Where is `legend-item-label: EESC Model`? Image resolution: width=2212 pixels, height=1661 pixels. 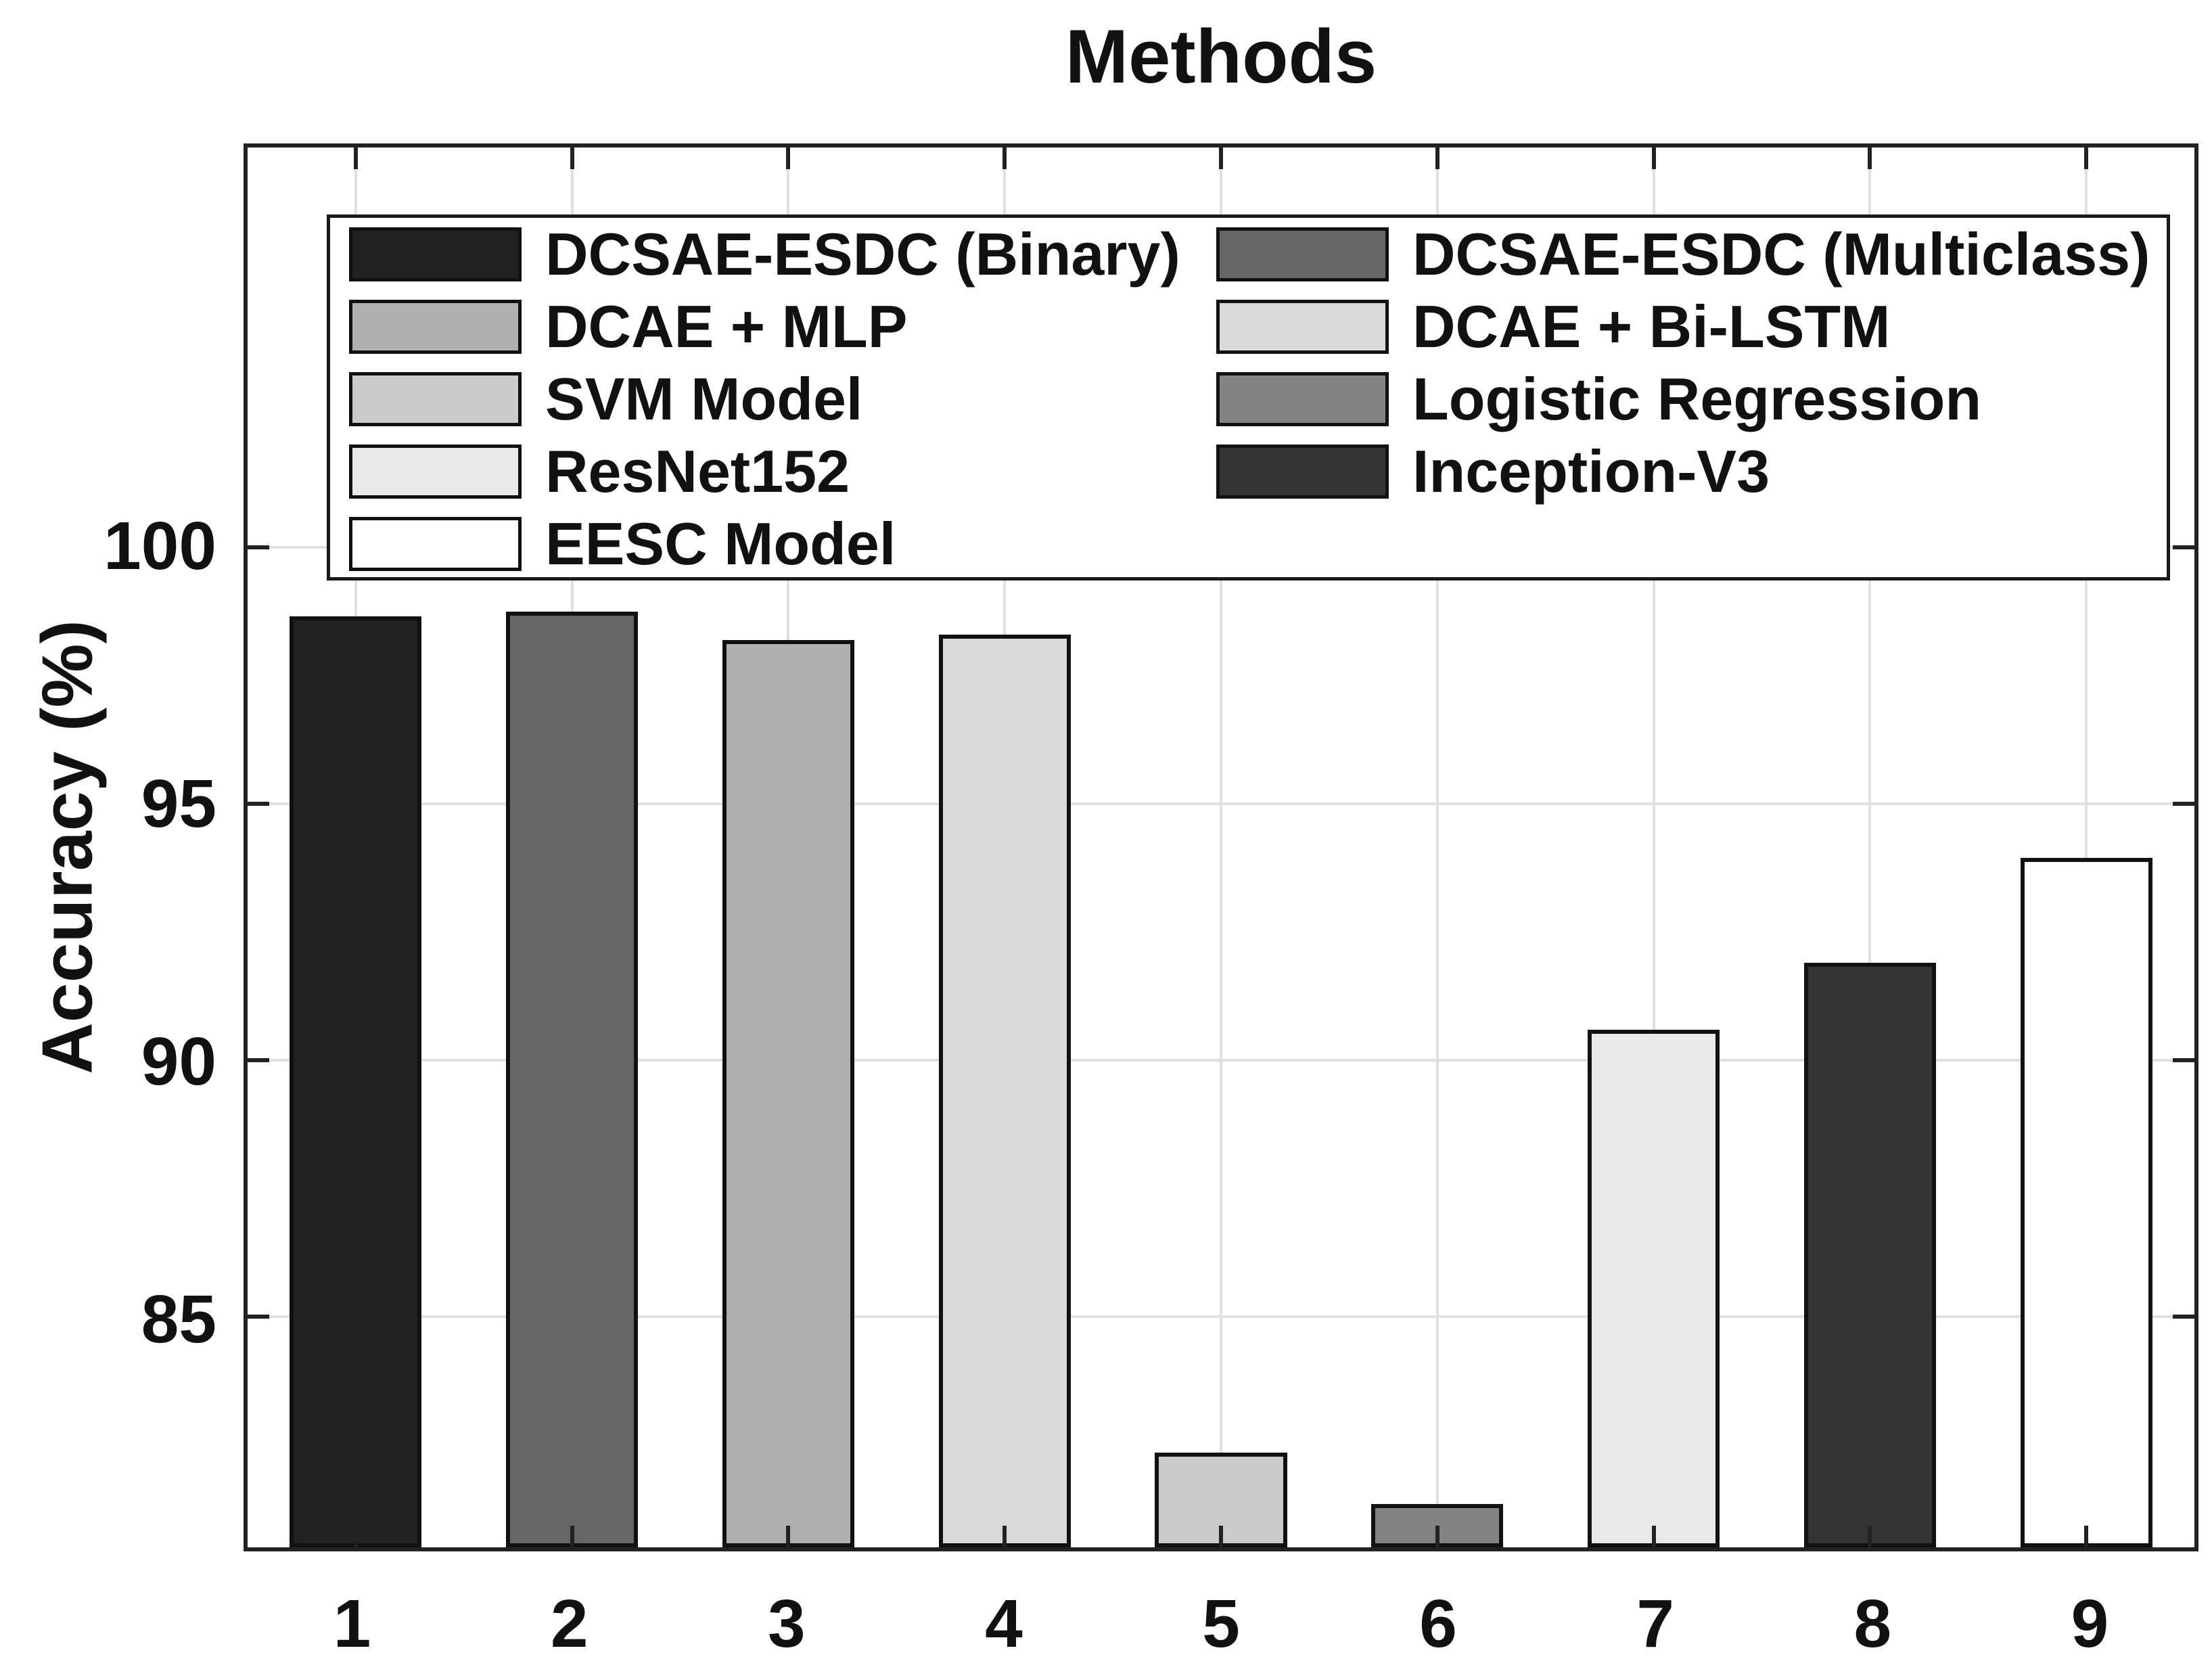 legend-item-label: EESC Model is located at coordinates (720, 543).